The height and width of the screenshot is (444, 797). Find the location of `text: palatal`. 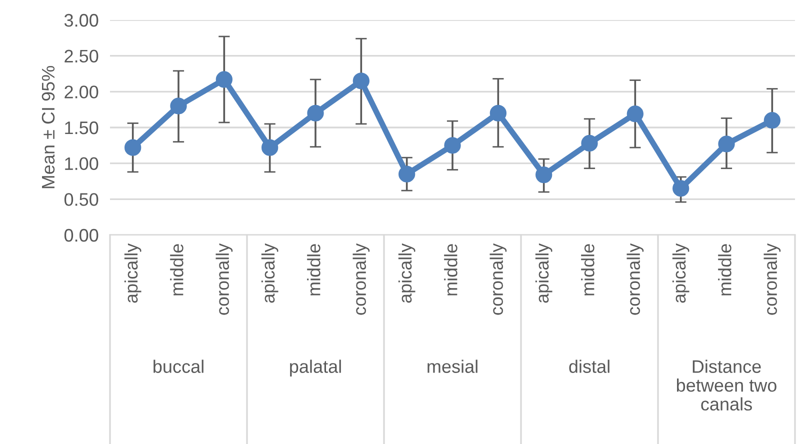

text: palatal is located at coordinates (315, 368).